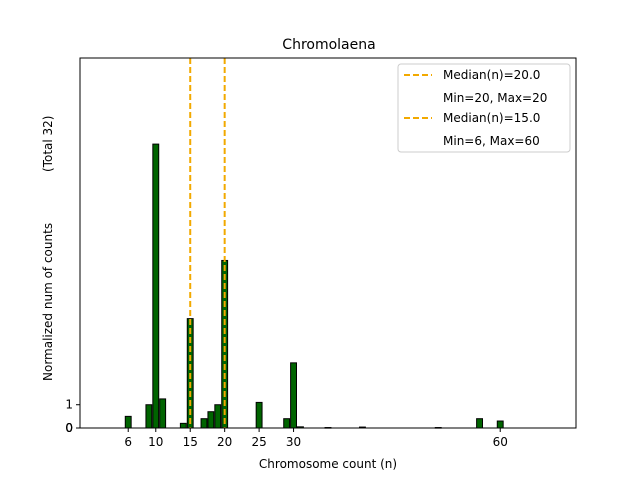  What do you see at coordinates (258, 442) in the screenshot?
I see `x-tick-label-25: 25` at bounding box center [258, 442].